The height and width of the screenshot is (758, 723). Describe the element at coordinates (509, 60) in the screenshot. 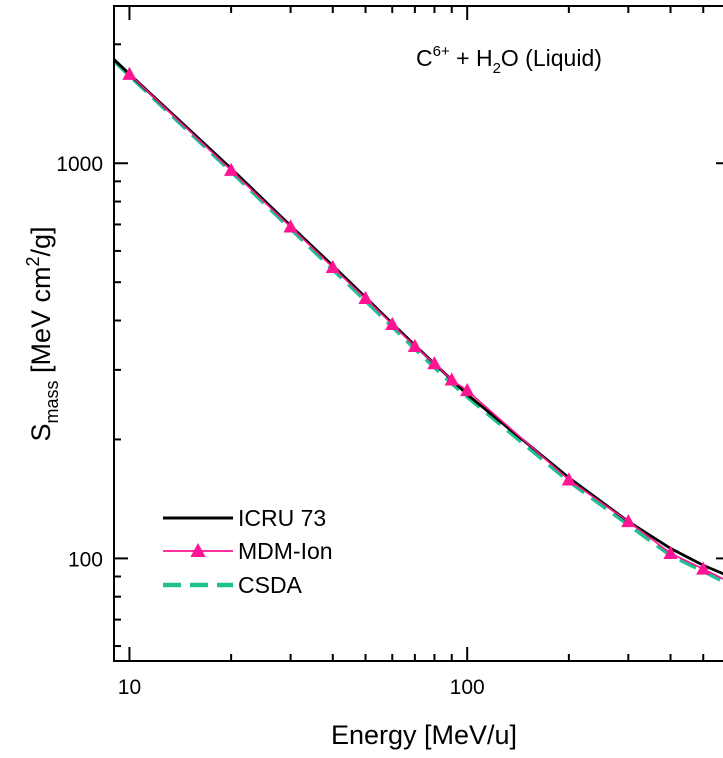

I see `annotation-title: C6+ + H2O (Liquid)` at that location.